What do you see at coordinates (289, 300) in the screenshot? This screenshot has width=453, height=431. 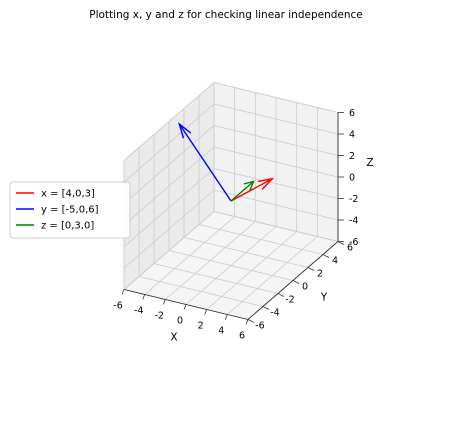 I see `y-tick-label: -2` at bounding box center [289, 300].